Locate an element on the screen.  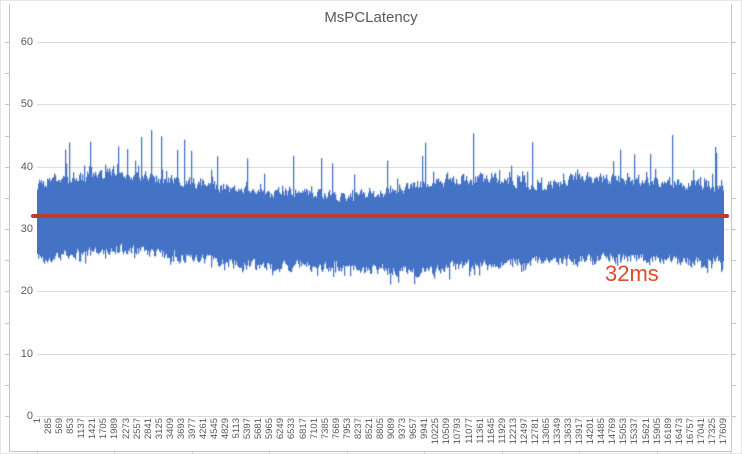
x-axis-label: 10509 is located at coordinates (447, 431).